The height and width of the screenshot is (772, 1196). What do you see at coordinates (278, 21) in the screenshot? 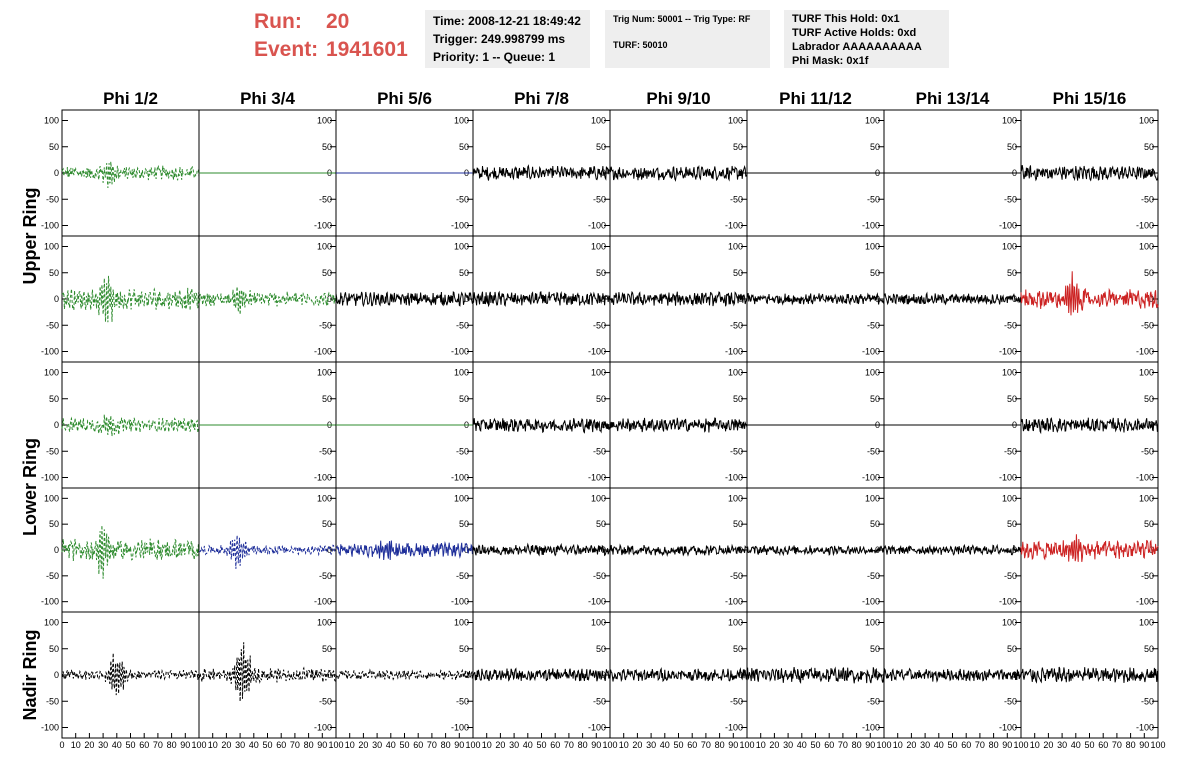
I see `run-label: Run:` at bounding box center [278, 21].